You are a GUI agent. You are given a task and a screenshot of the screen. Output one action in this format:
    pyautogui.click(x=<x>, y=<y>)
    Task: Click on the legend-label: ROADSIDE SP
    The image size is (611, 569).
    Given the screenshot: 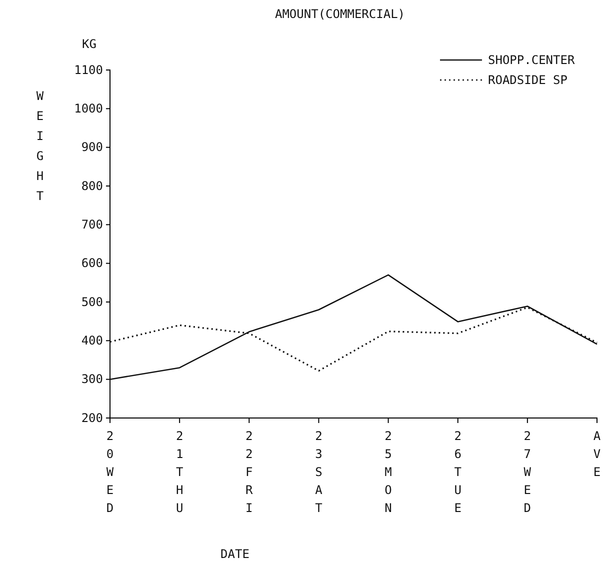 What is the action you would take?
    pyautogui.click(x=528, y=80)
    